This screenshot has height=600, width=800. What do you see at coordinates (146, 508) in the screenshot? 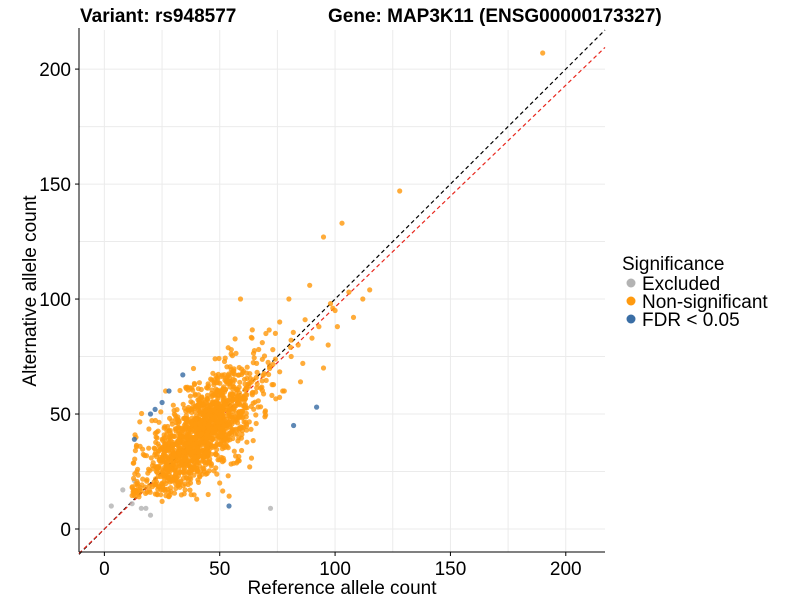
I see `point-excluded` at bounding box center [146, 508].